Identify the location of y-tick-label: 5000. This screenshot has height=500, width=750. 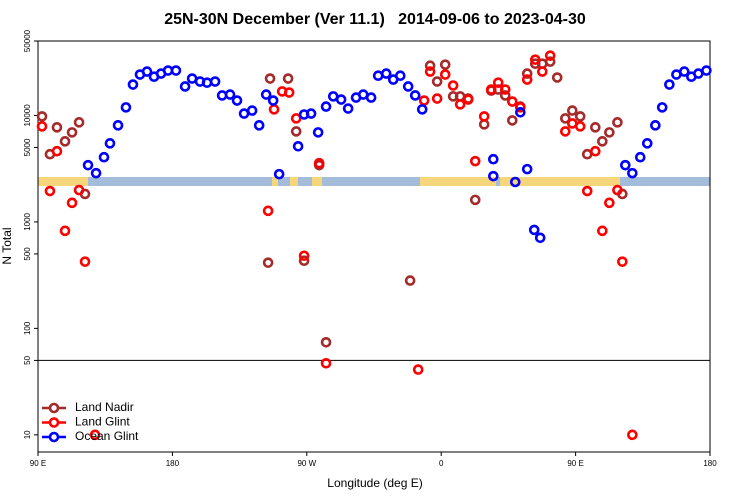
(27, 147).